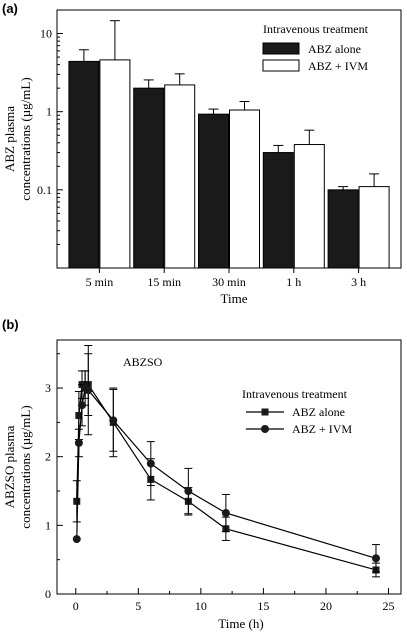  I want to click on y-tick-label: 10, so click(46, 34).